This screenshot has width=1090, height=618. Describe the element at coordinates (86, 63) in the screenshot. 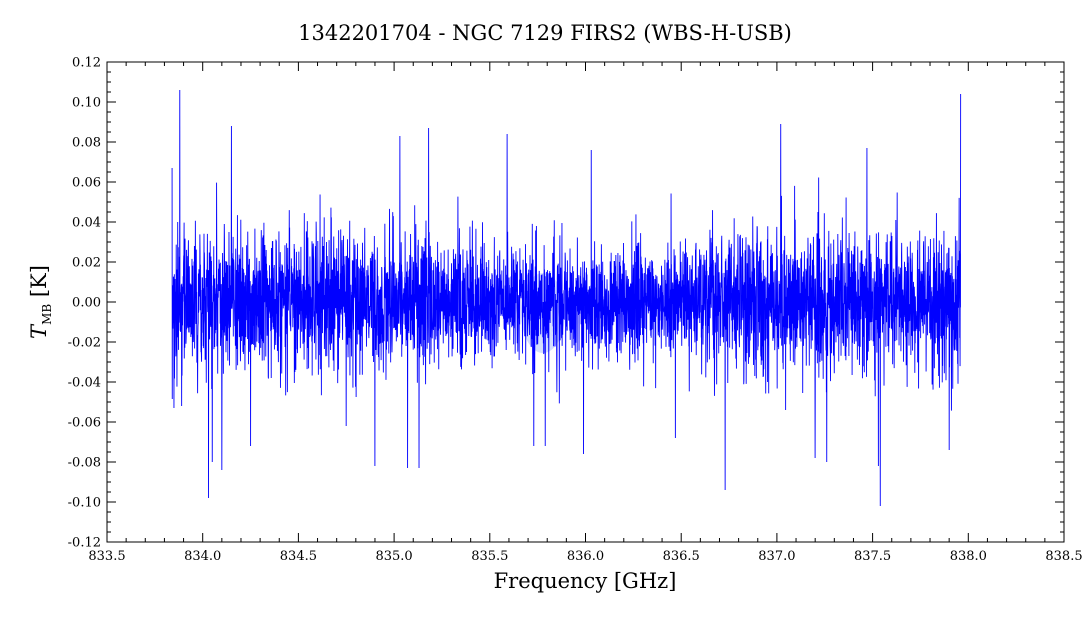

I see `y-tick-label: 0.12` at that location.